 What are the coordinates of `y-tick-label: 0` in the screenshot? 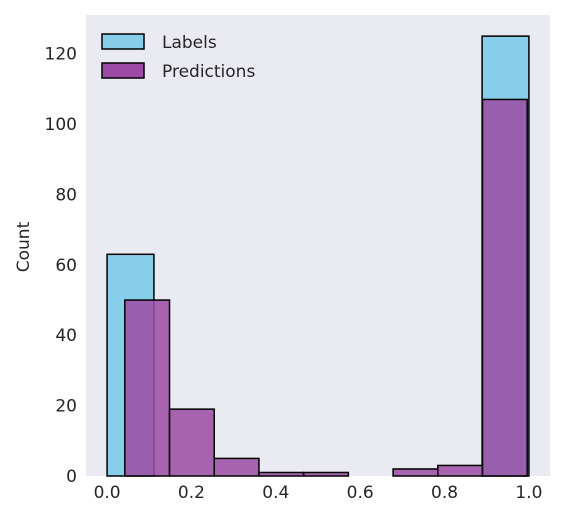 It's located at (71, 477).